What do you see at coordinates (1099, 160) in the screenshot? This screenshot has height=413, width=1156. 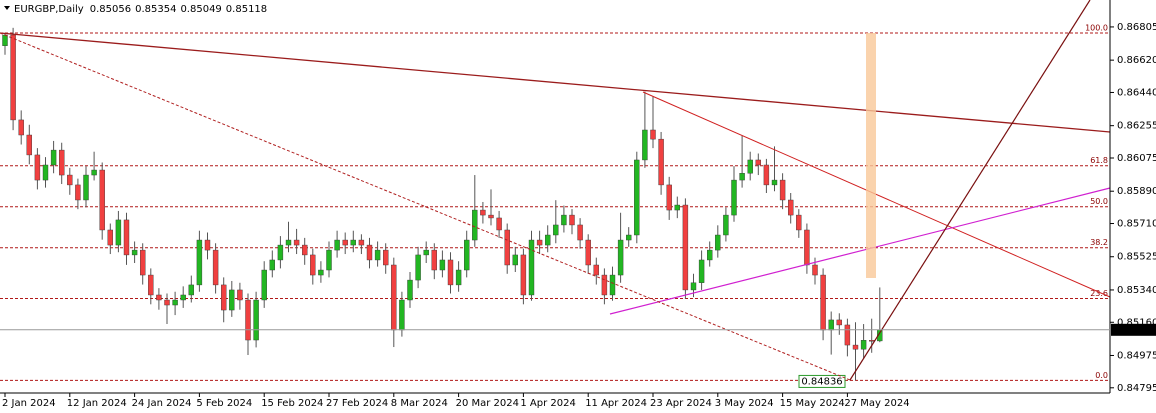 I see `fib-label: 61.8` at bounding box center [1099, 160].